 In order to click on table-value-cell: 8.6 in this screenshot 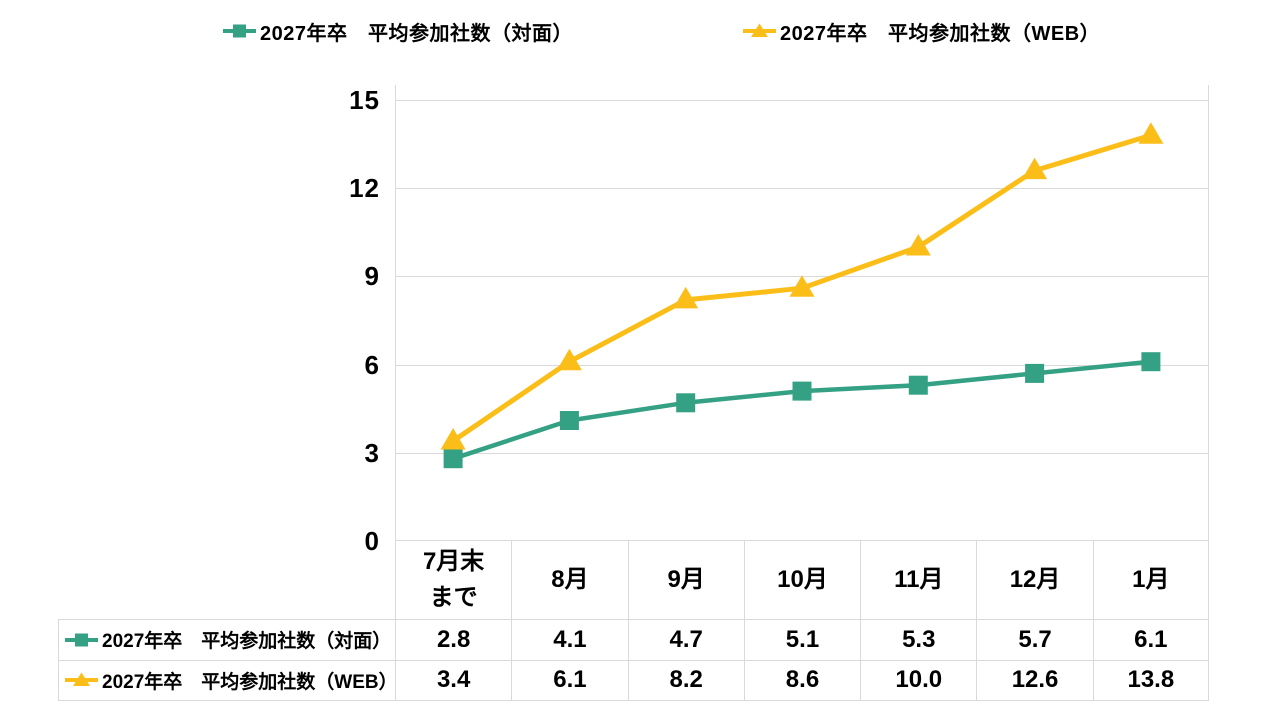, I will do `click(802, 680)`.